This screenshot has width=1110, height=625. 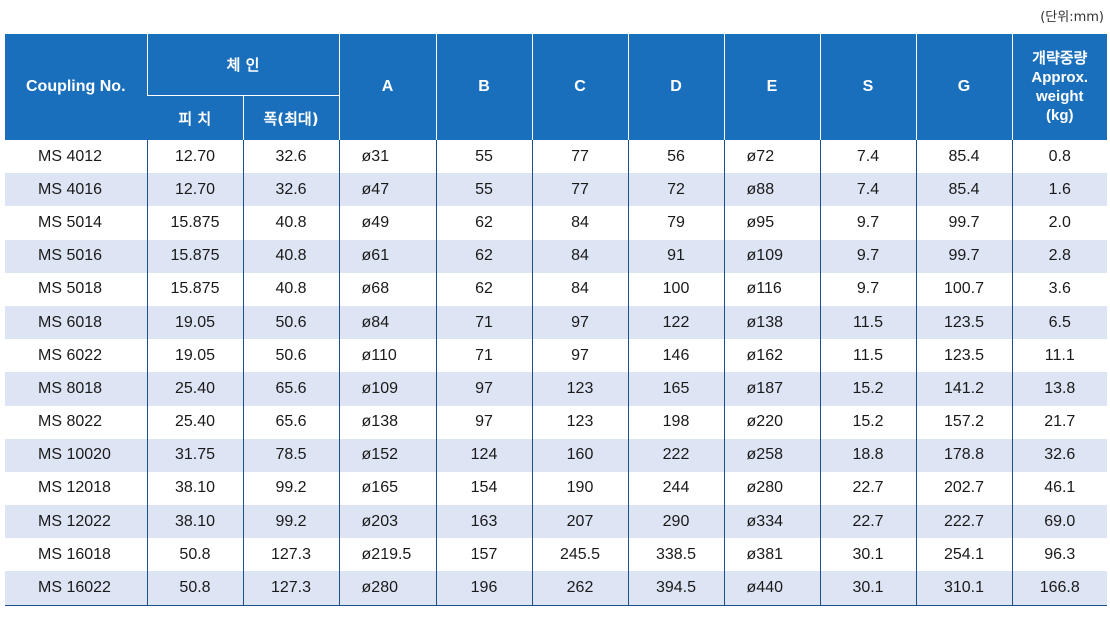 I want to click on cell-d: 290, so click(x=676, y=522).